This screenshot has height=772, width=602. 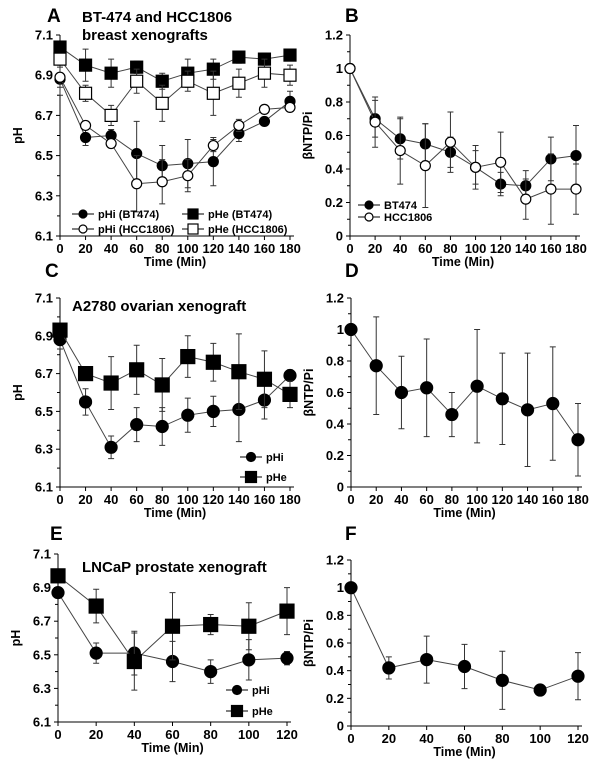 What do you see at coordinates (175, 139) in the screenshot?
I see `series-phi-hcc1806-` at bounding box center [175, 139].